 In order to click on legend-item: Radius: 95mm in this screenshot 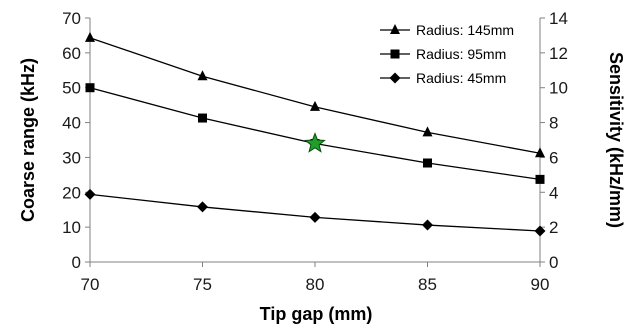, I will do `click(443, 54)`.